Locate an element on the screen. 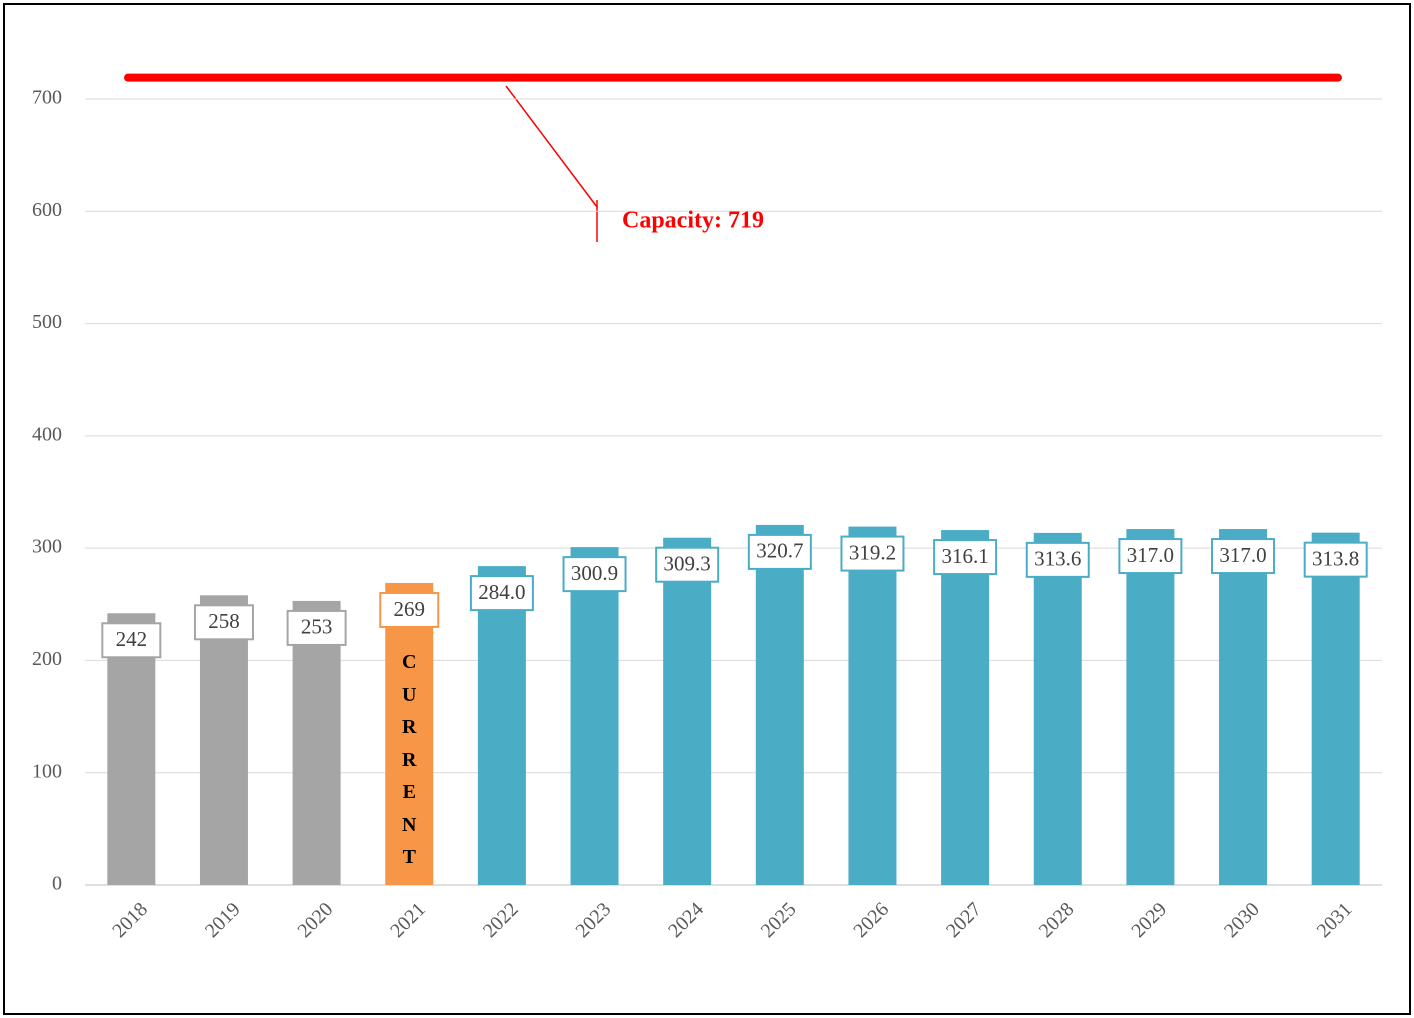 The image size is (1414, 1018). y-tick-label: 400 is located at coordinates (47, 434).